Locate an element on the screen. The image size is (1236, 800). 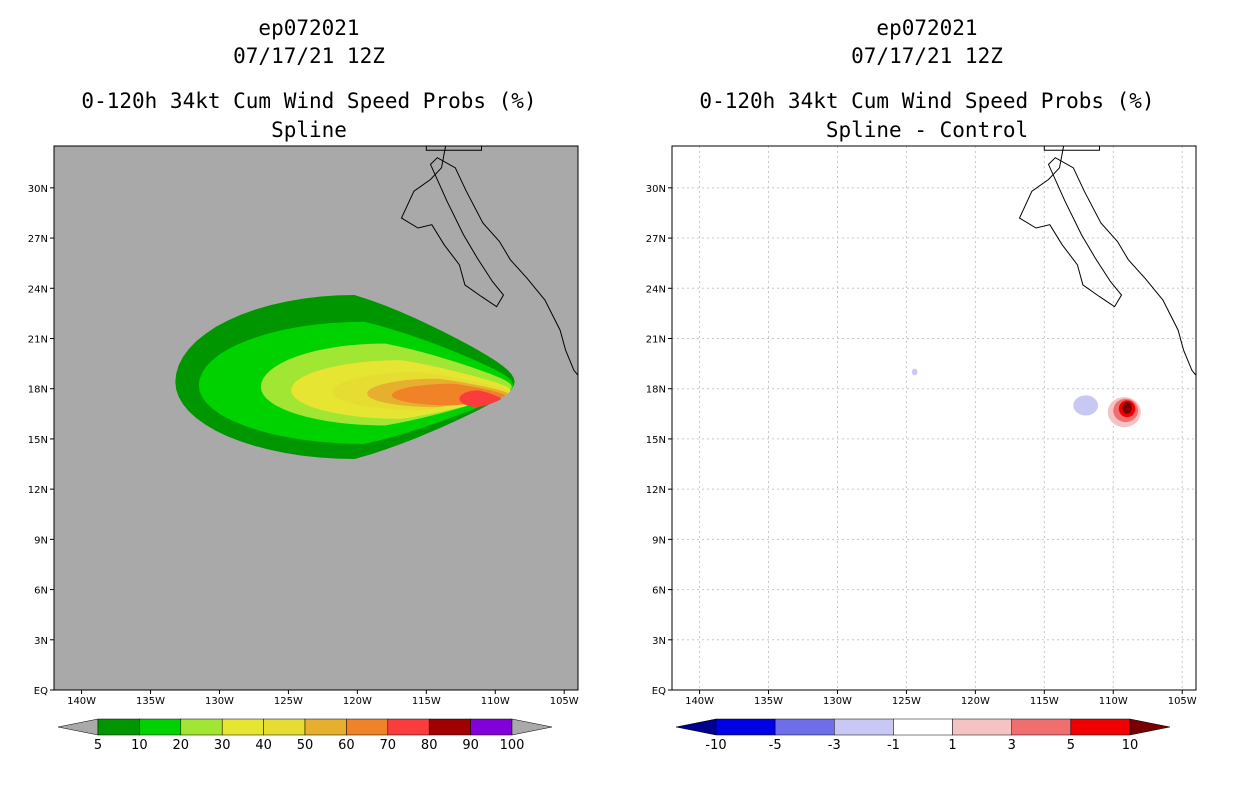
colorbar-label: -3 is located at coordinates (834, 745).